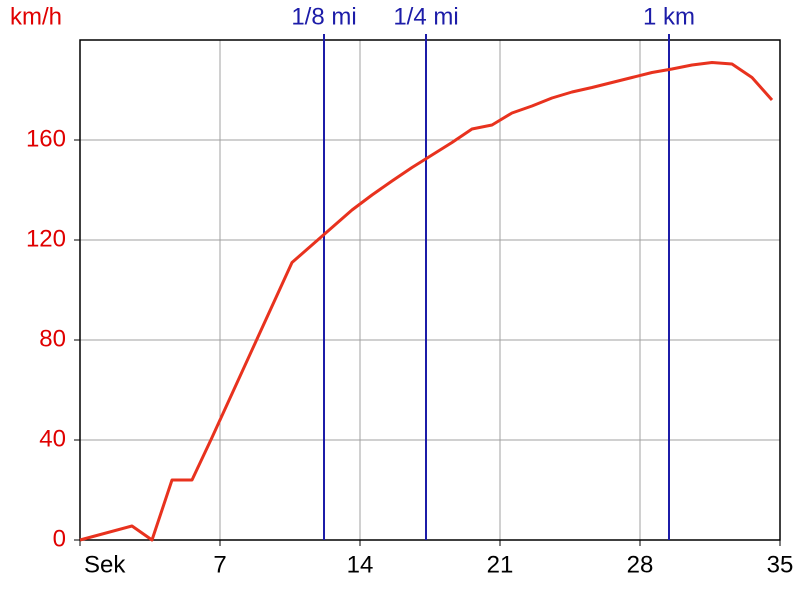 This screenshot has height=600, width=800. Describe the element at coordinates (46, 238) in the screenshot. I see `y-tick-label: 120` at that location.